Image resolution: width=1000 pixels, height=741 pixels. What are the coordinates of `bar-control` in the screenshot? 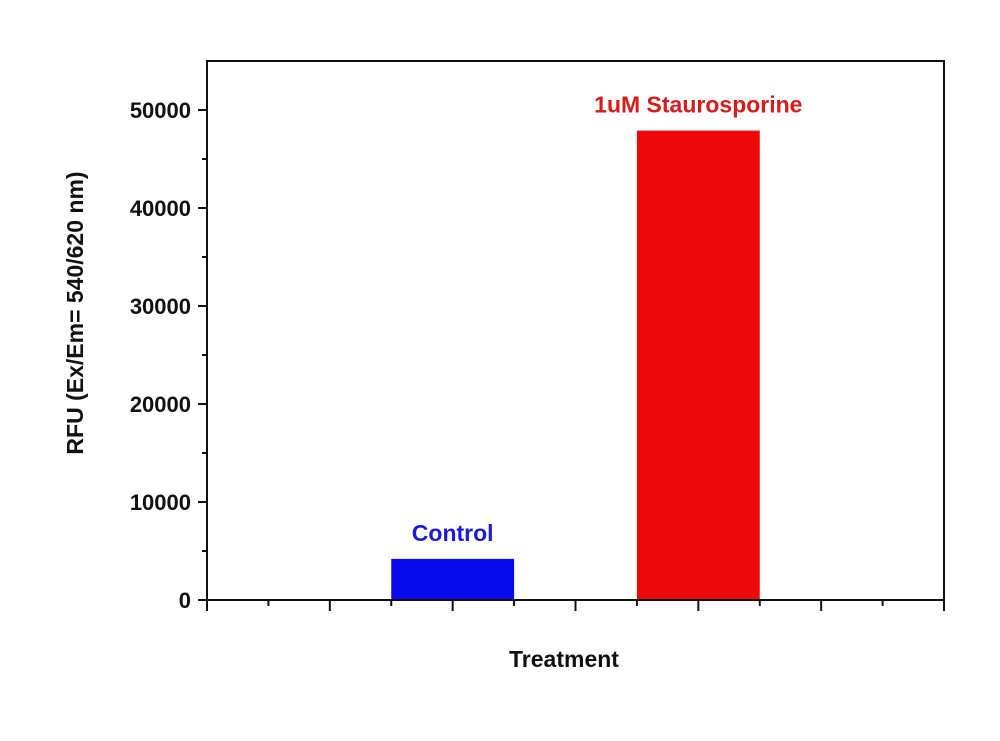 It's located at (453, 579).